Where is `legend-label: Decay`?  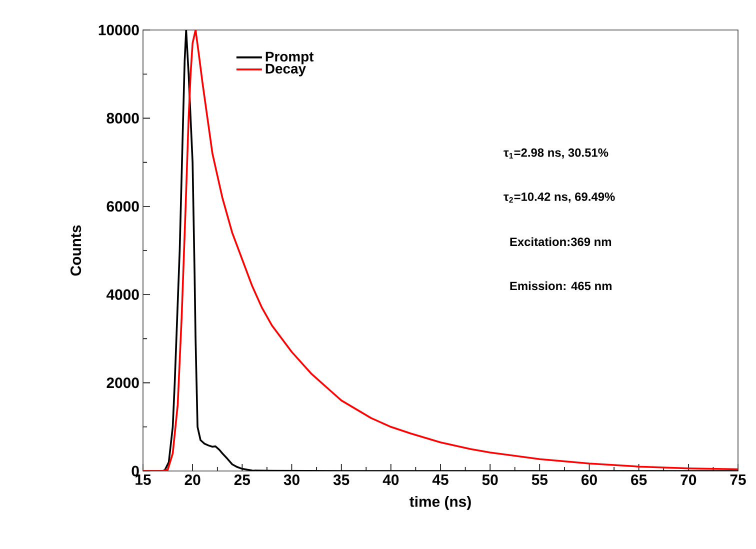 legend-label: Decay is located at coordinates (286, 70).